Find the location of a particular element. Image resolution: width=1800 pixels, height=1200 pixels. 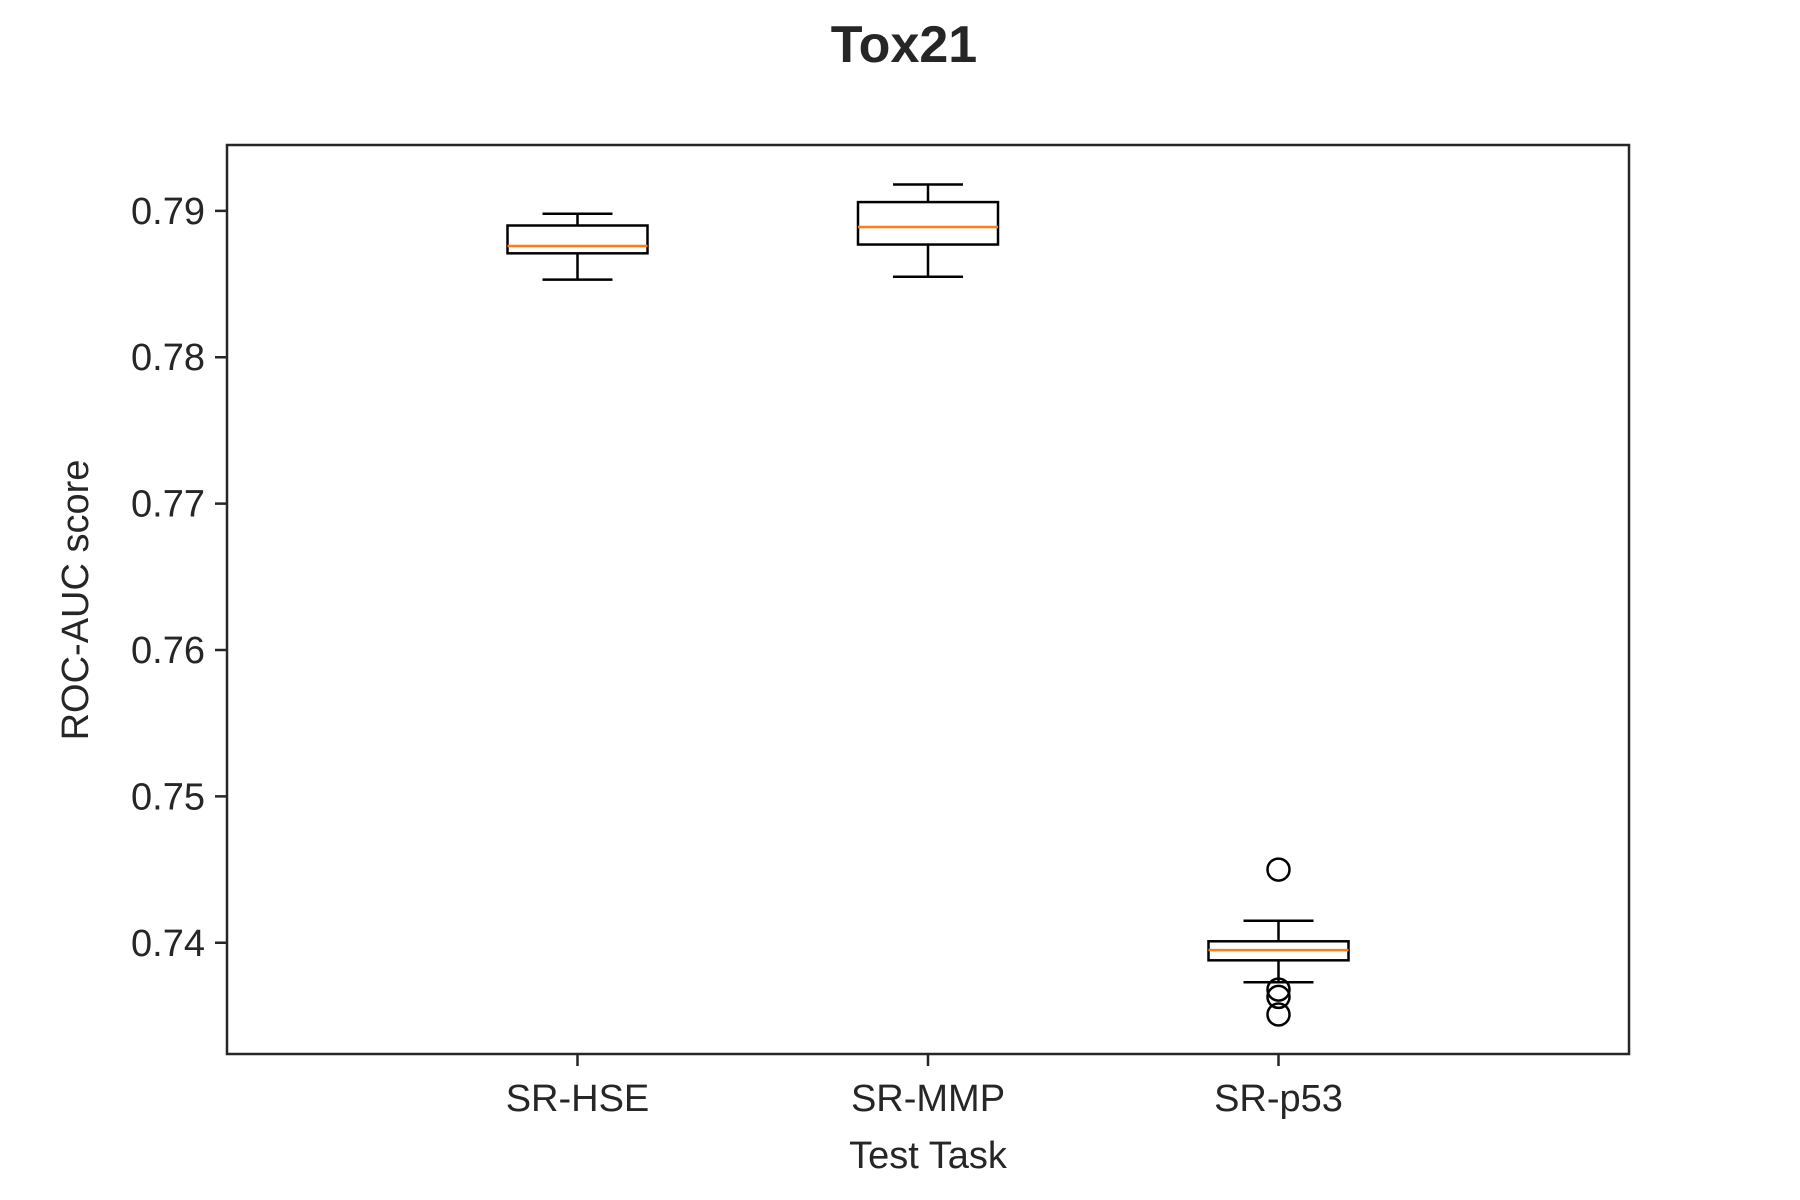

y-tick-label: 0.78 is located at coordinates (168, 358).